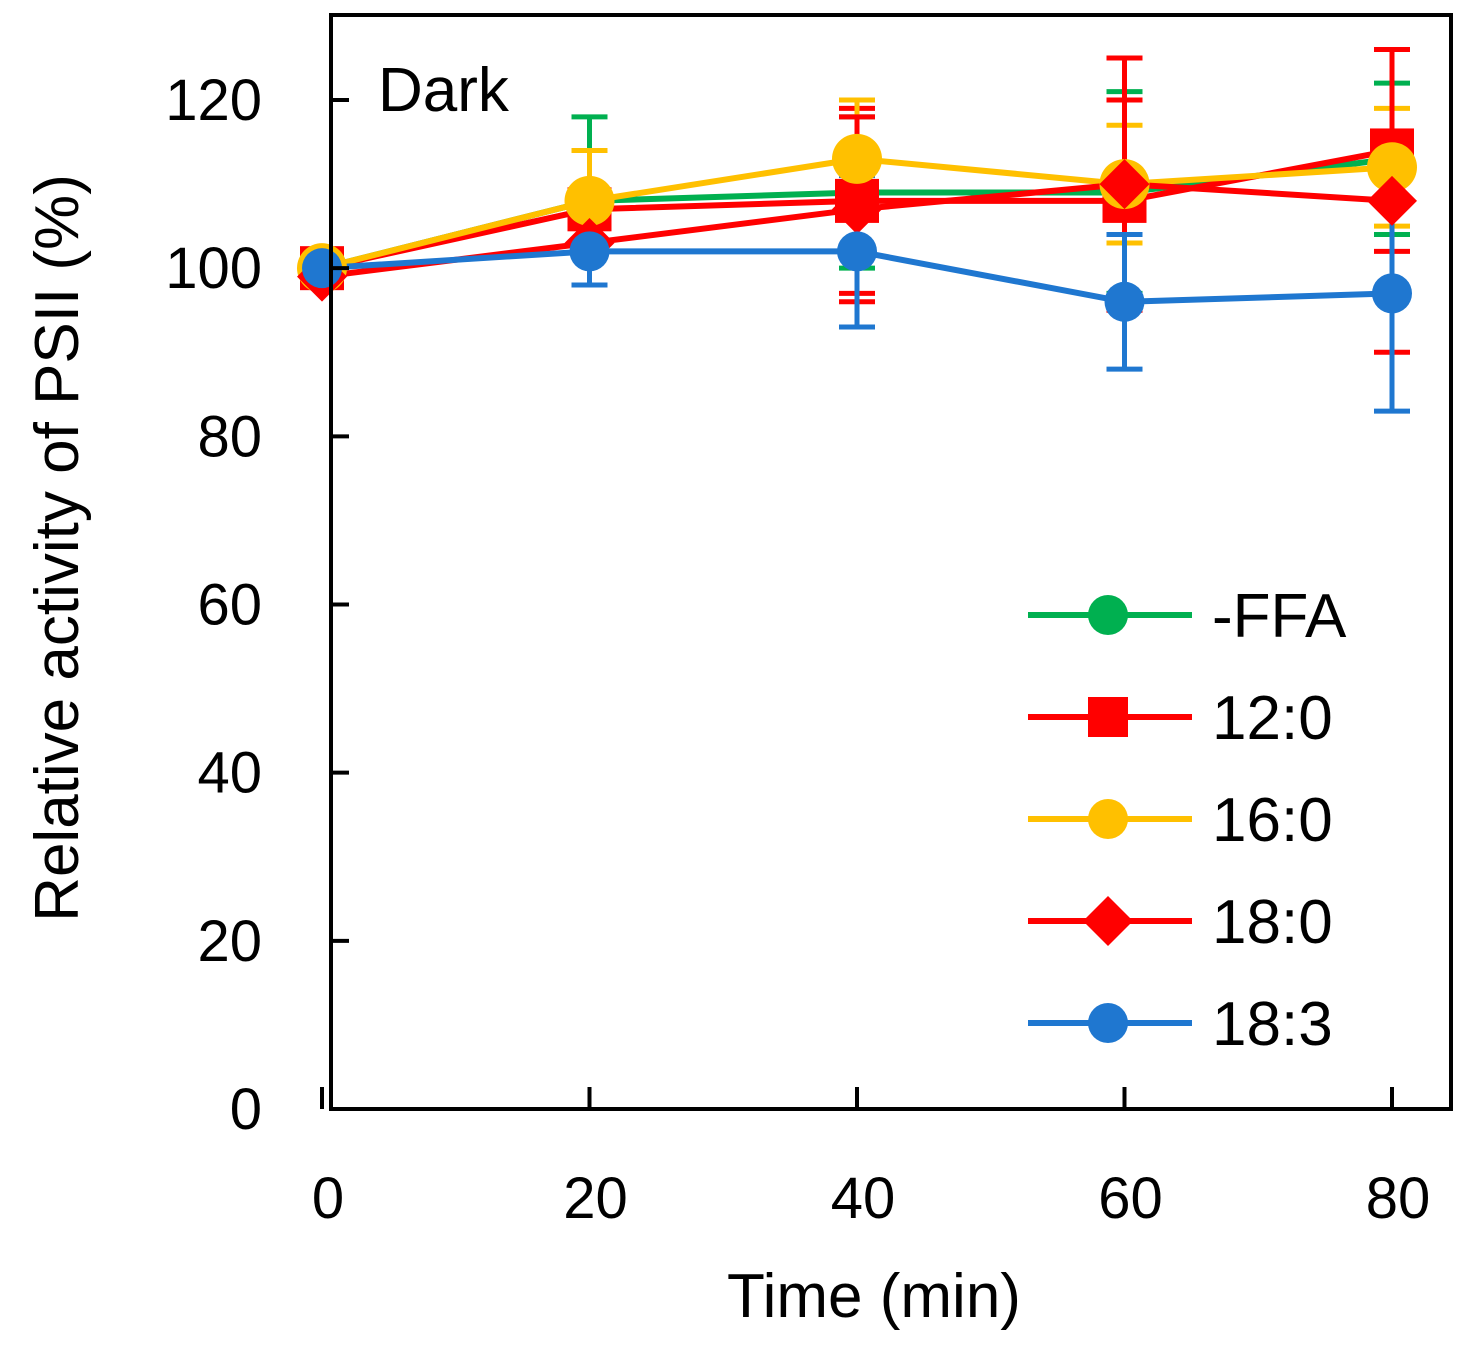 The height and width of the screenshot is (1348, 1473). Describe the element at coordinates (229, 436) in the screenshot. I see `y-tick-label: 80` at that location.